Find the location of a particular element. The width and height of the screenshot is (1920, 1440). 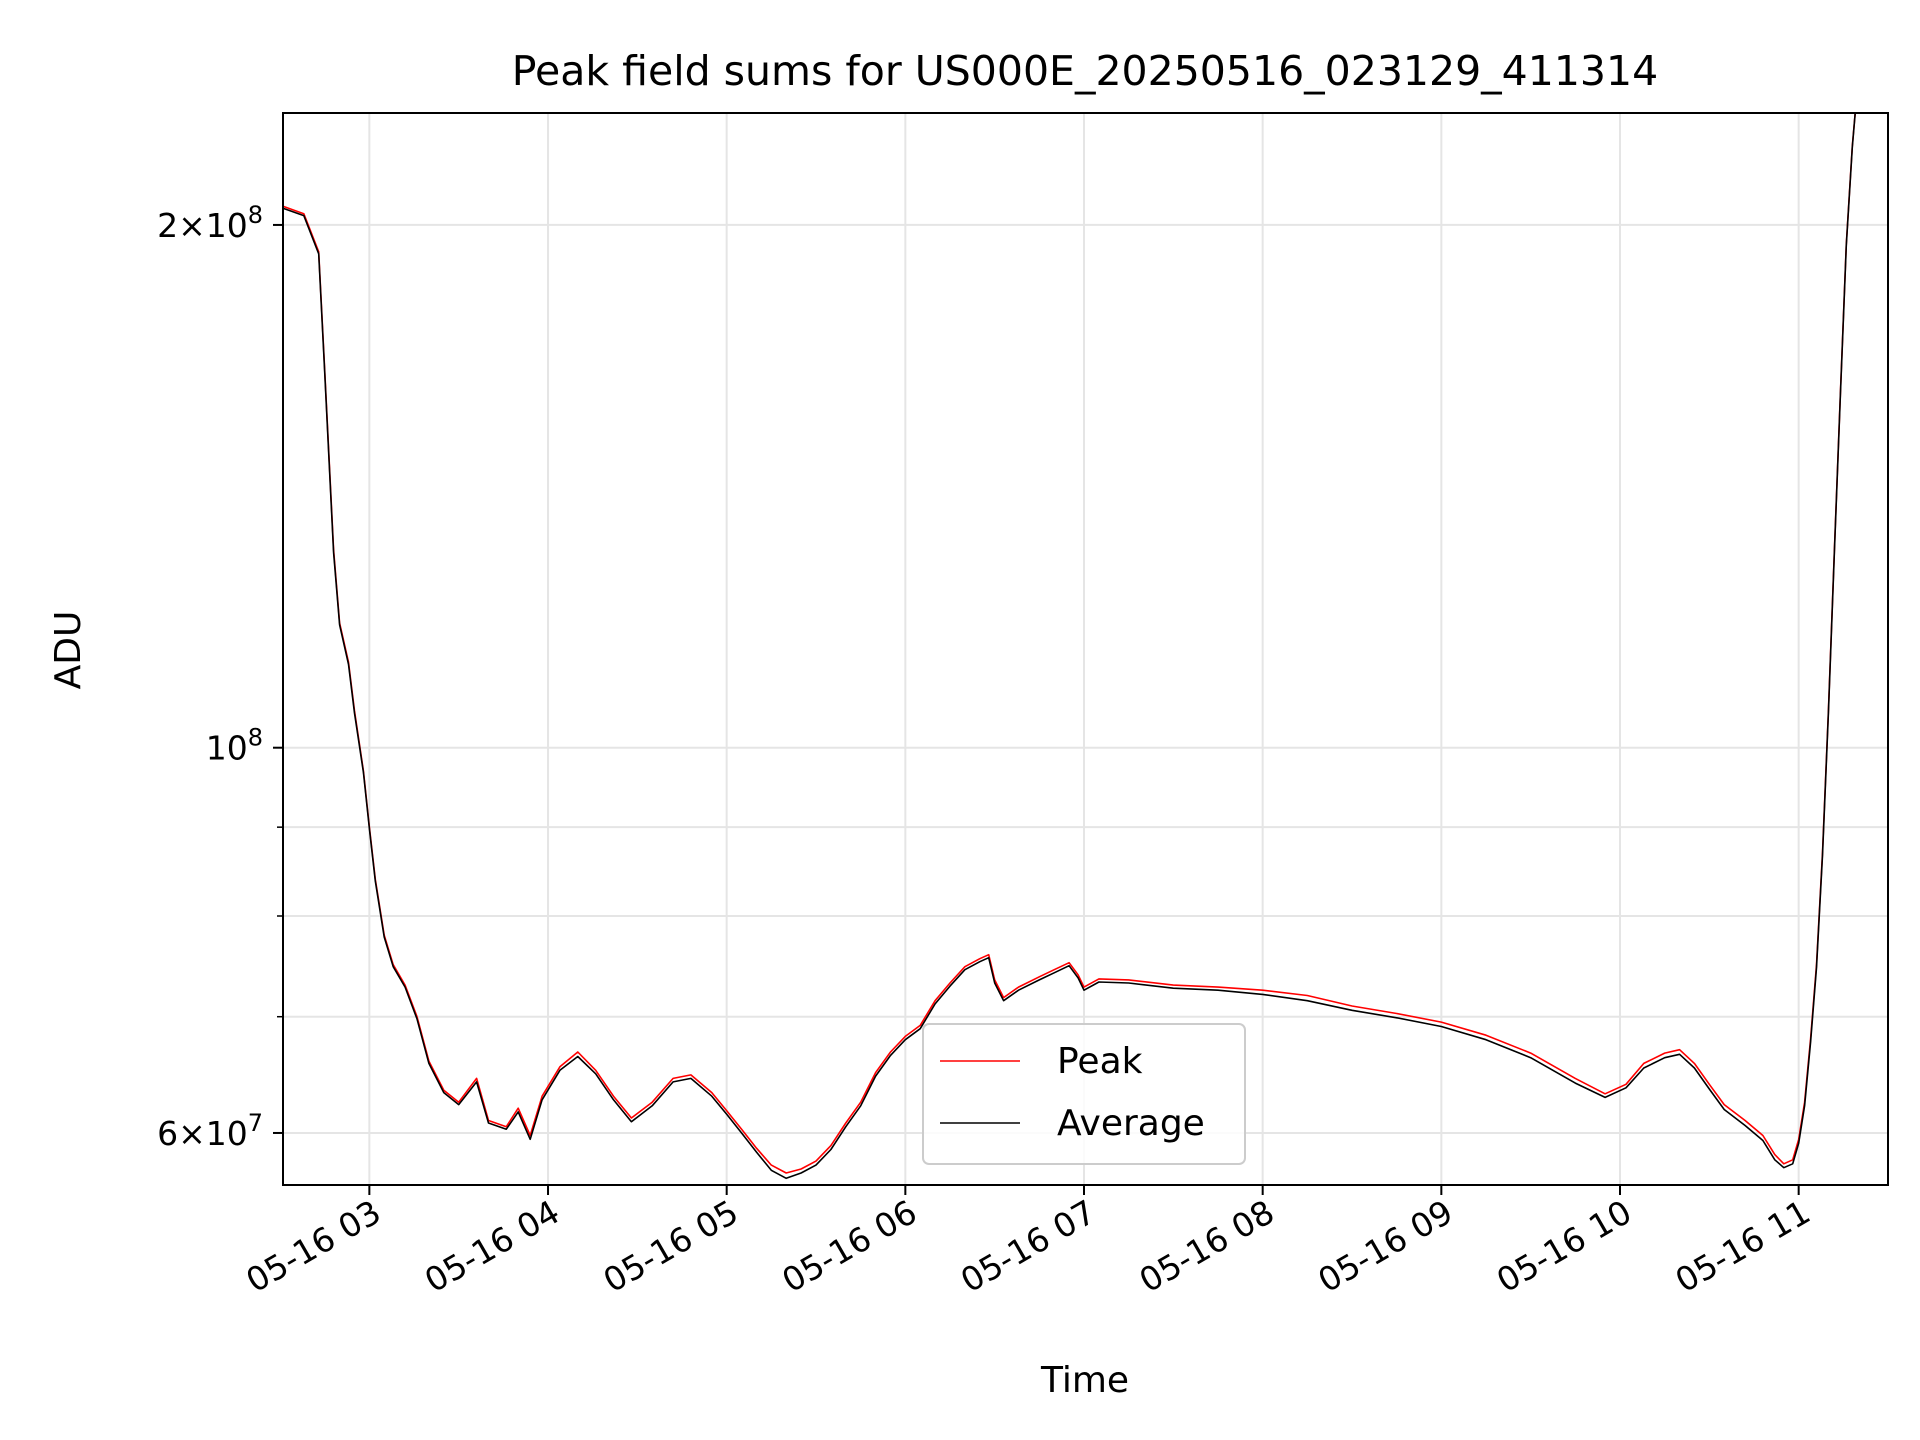

legend: Peak Average is located at coordinates (1084, 1094).